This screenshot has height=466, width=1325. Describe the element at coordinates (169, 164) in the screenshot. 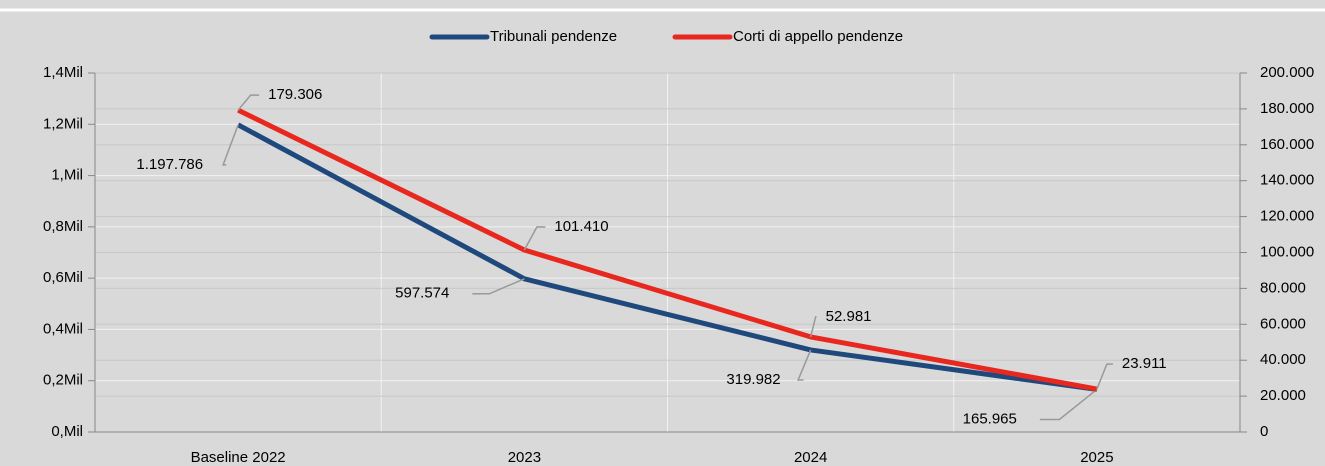

I see `data-label: 1.197.786` at that location.